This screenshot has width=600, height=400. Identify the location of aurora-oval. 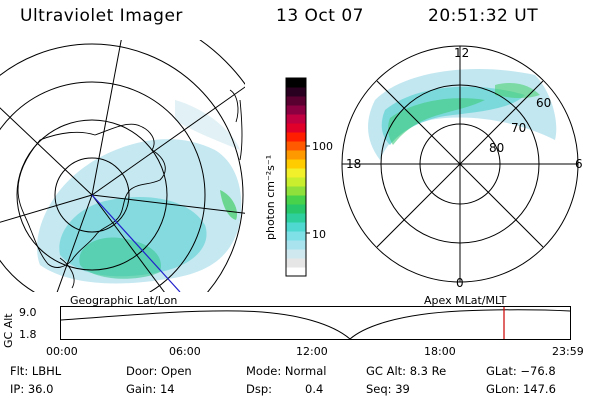
(462, 114).